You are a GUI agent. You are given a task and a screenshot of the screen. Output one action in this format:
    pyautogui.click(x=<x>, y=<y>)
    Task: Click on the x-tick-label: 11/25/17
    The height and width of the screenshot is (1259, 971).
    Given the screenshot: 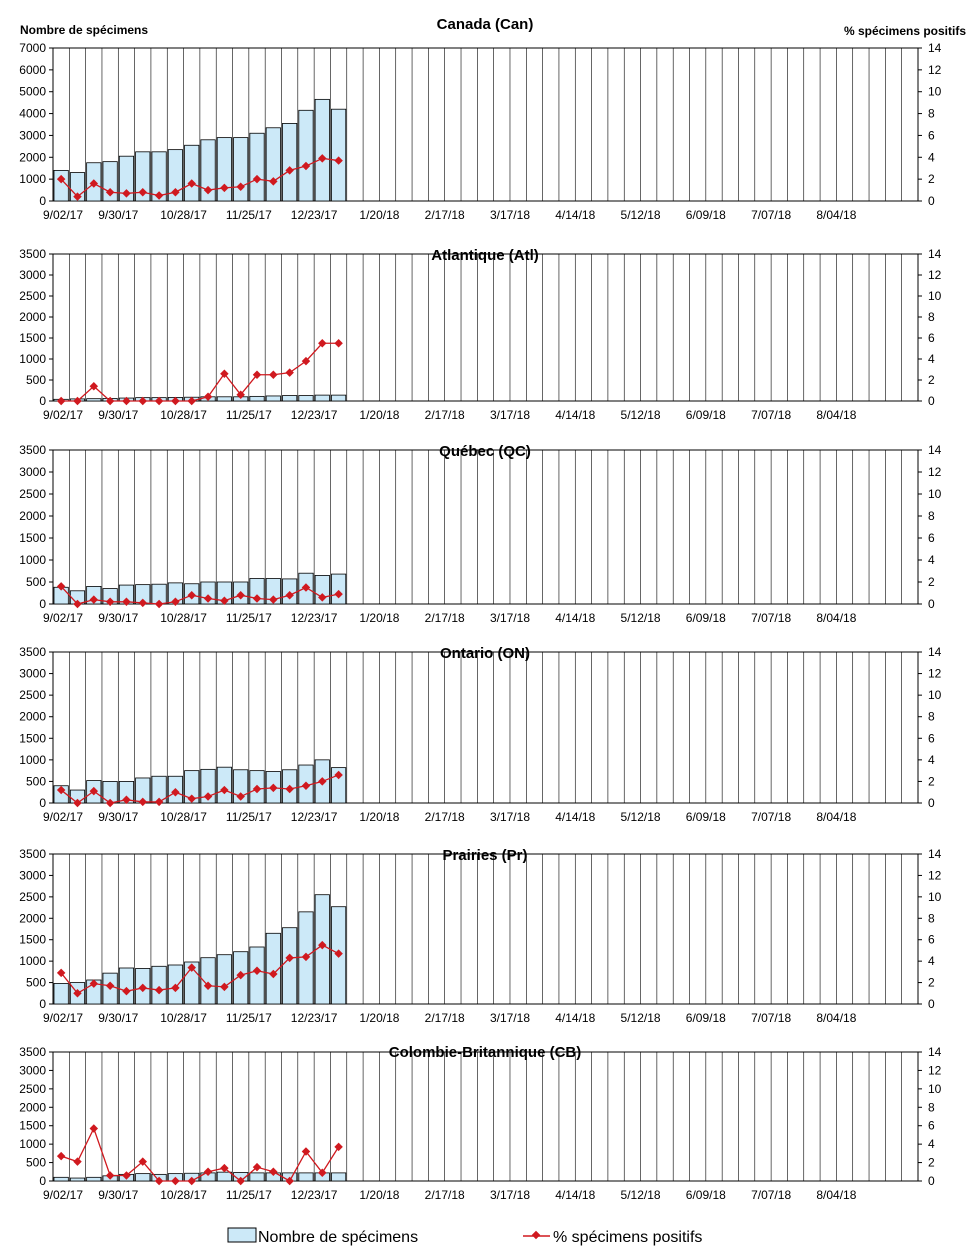 What is the action you would take?
    pyautogui.click(x=249, y=415)
    